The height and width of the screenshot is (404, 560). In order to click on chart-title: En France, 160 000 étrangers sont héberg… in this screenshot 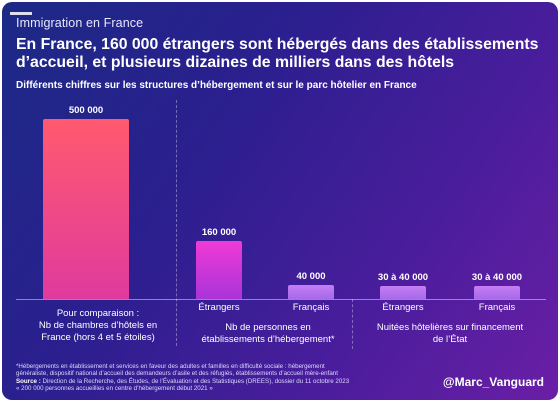, I will do `click(277, 53)`.